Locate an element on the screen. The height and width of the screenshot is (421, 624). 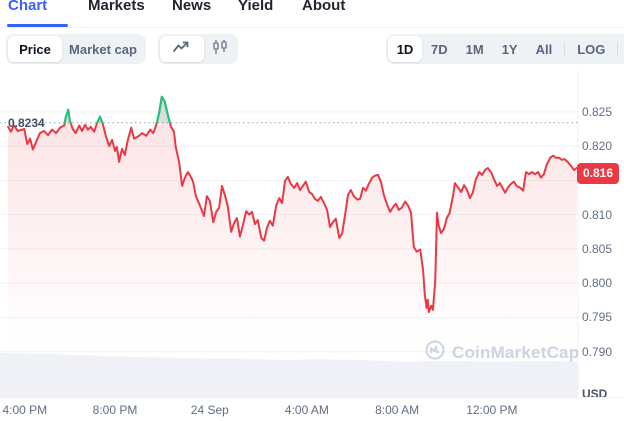
active-tab-underline is located at coordinates (37, 25).